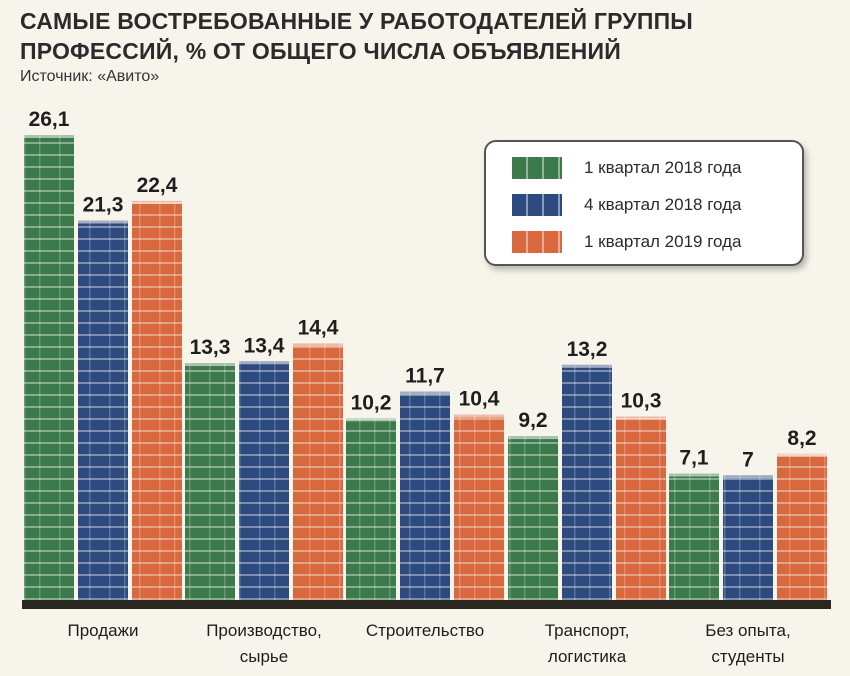 This screenshot has height=676, width=850. Describe the element at coordinates (694, 458) in the screenshot. I see `data-label: 7,1` at that location.